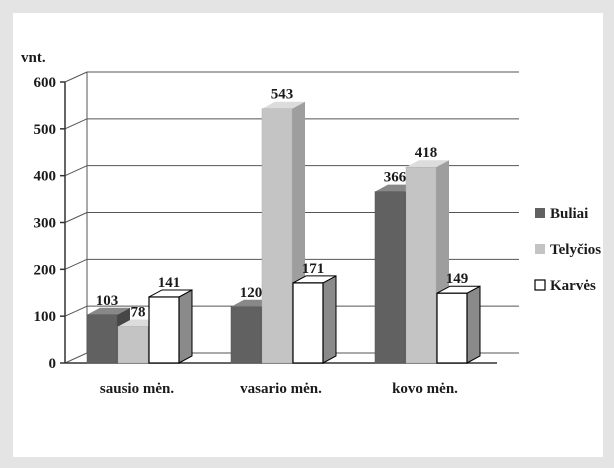 The image size is (614, 468). Describe the element at coordinates (281, 389) in the screenshot. I see `x-category-label: vasario mėn.` at that location.